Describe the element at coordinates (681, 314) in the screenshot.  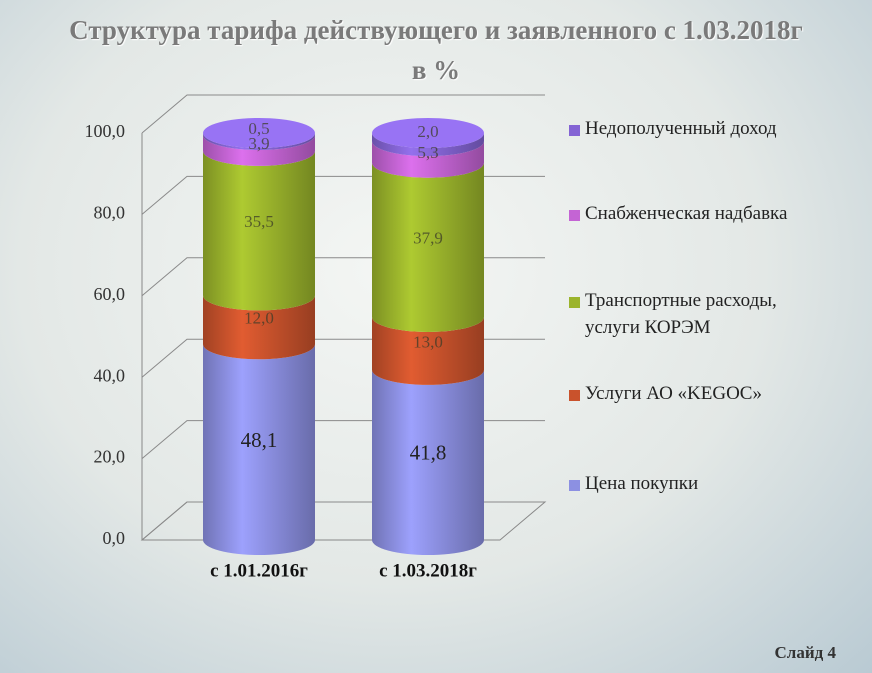
I see `legend-label: Транспортные расходы, услуги КОРЭМ` at that location.